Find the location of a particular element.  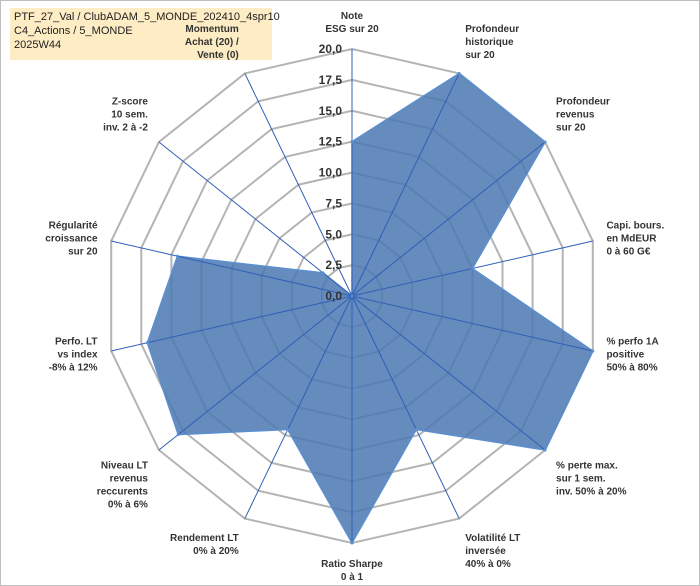

axis-label-highlight is located at coordinates (211, 30).